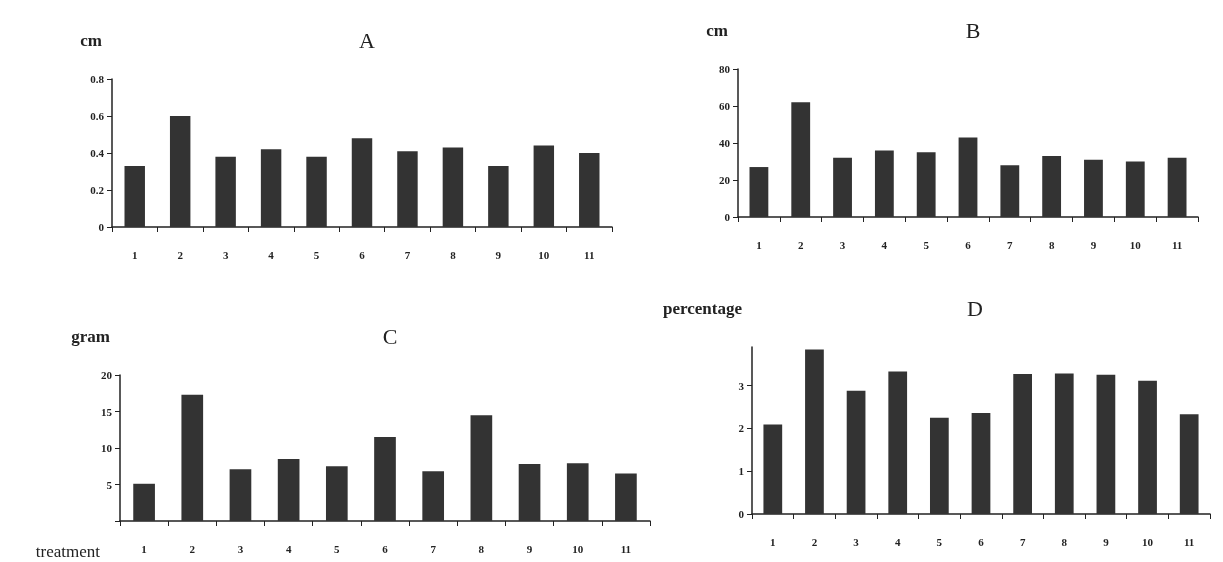 Image resolution: width=1223 pixels, height=562 pixels. Describe the element at coordinates (97, 153) in the screenshot. I see `y-tick-label: 0.4` at that location.